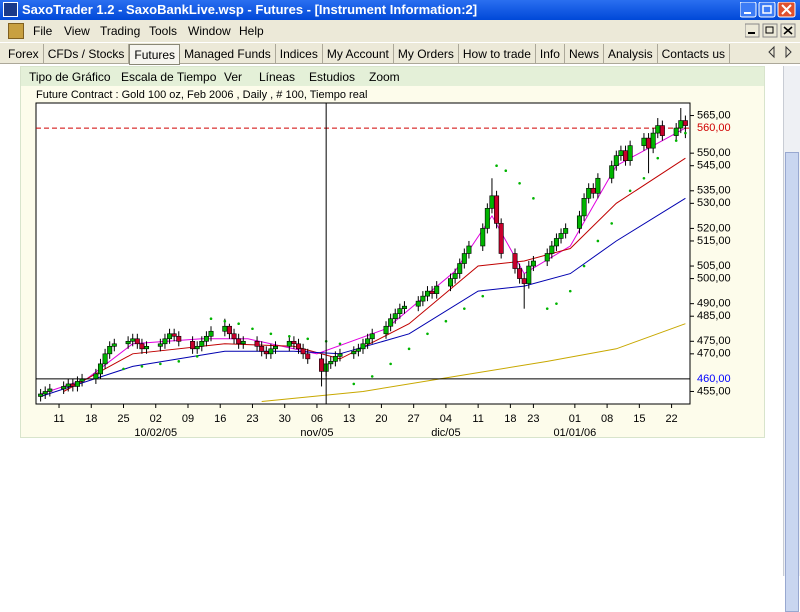  What do you see at coordinates (77, 31) in the screenshot?
I see `menu-item: View` at bounding box center [77, 31].